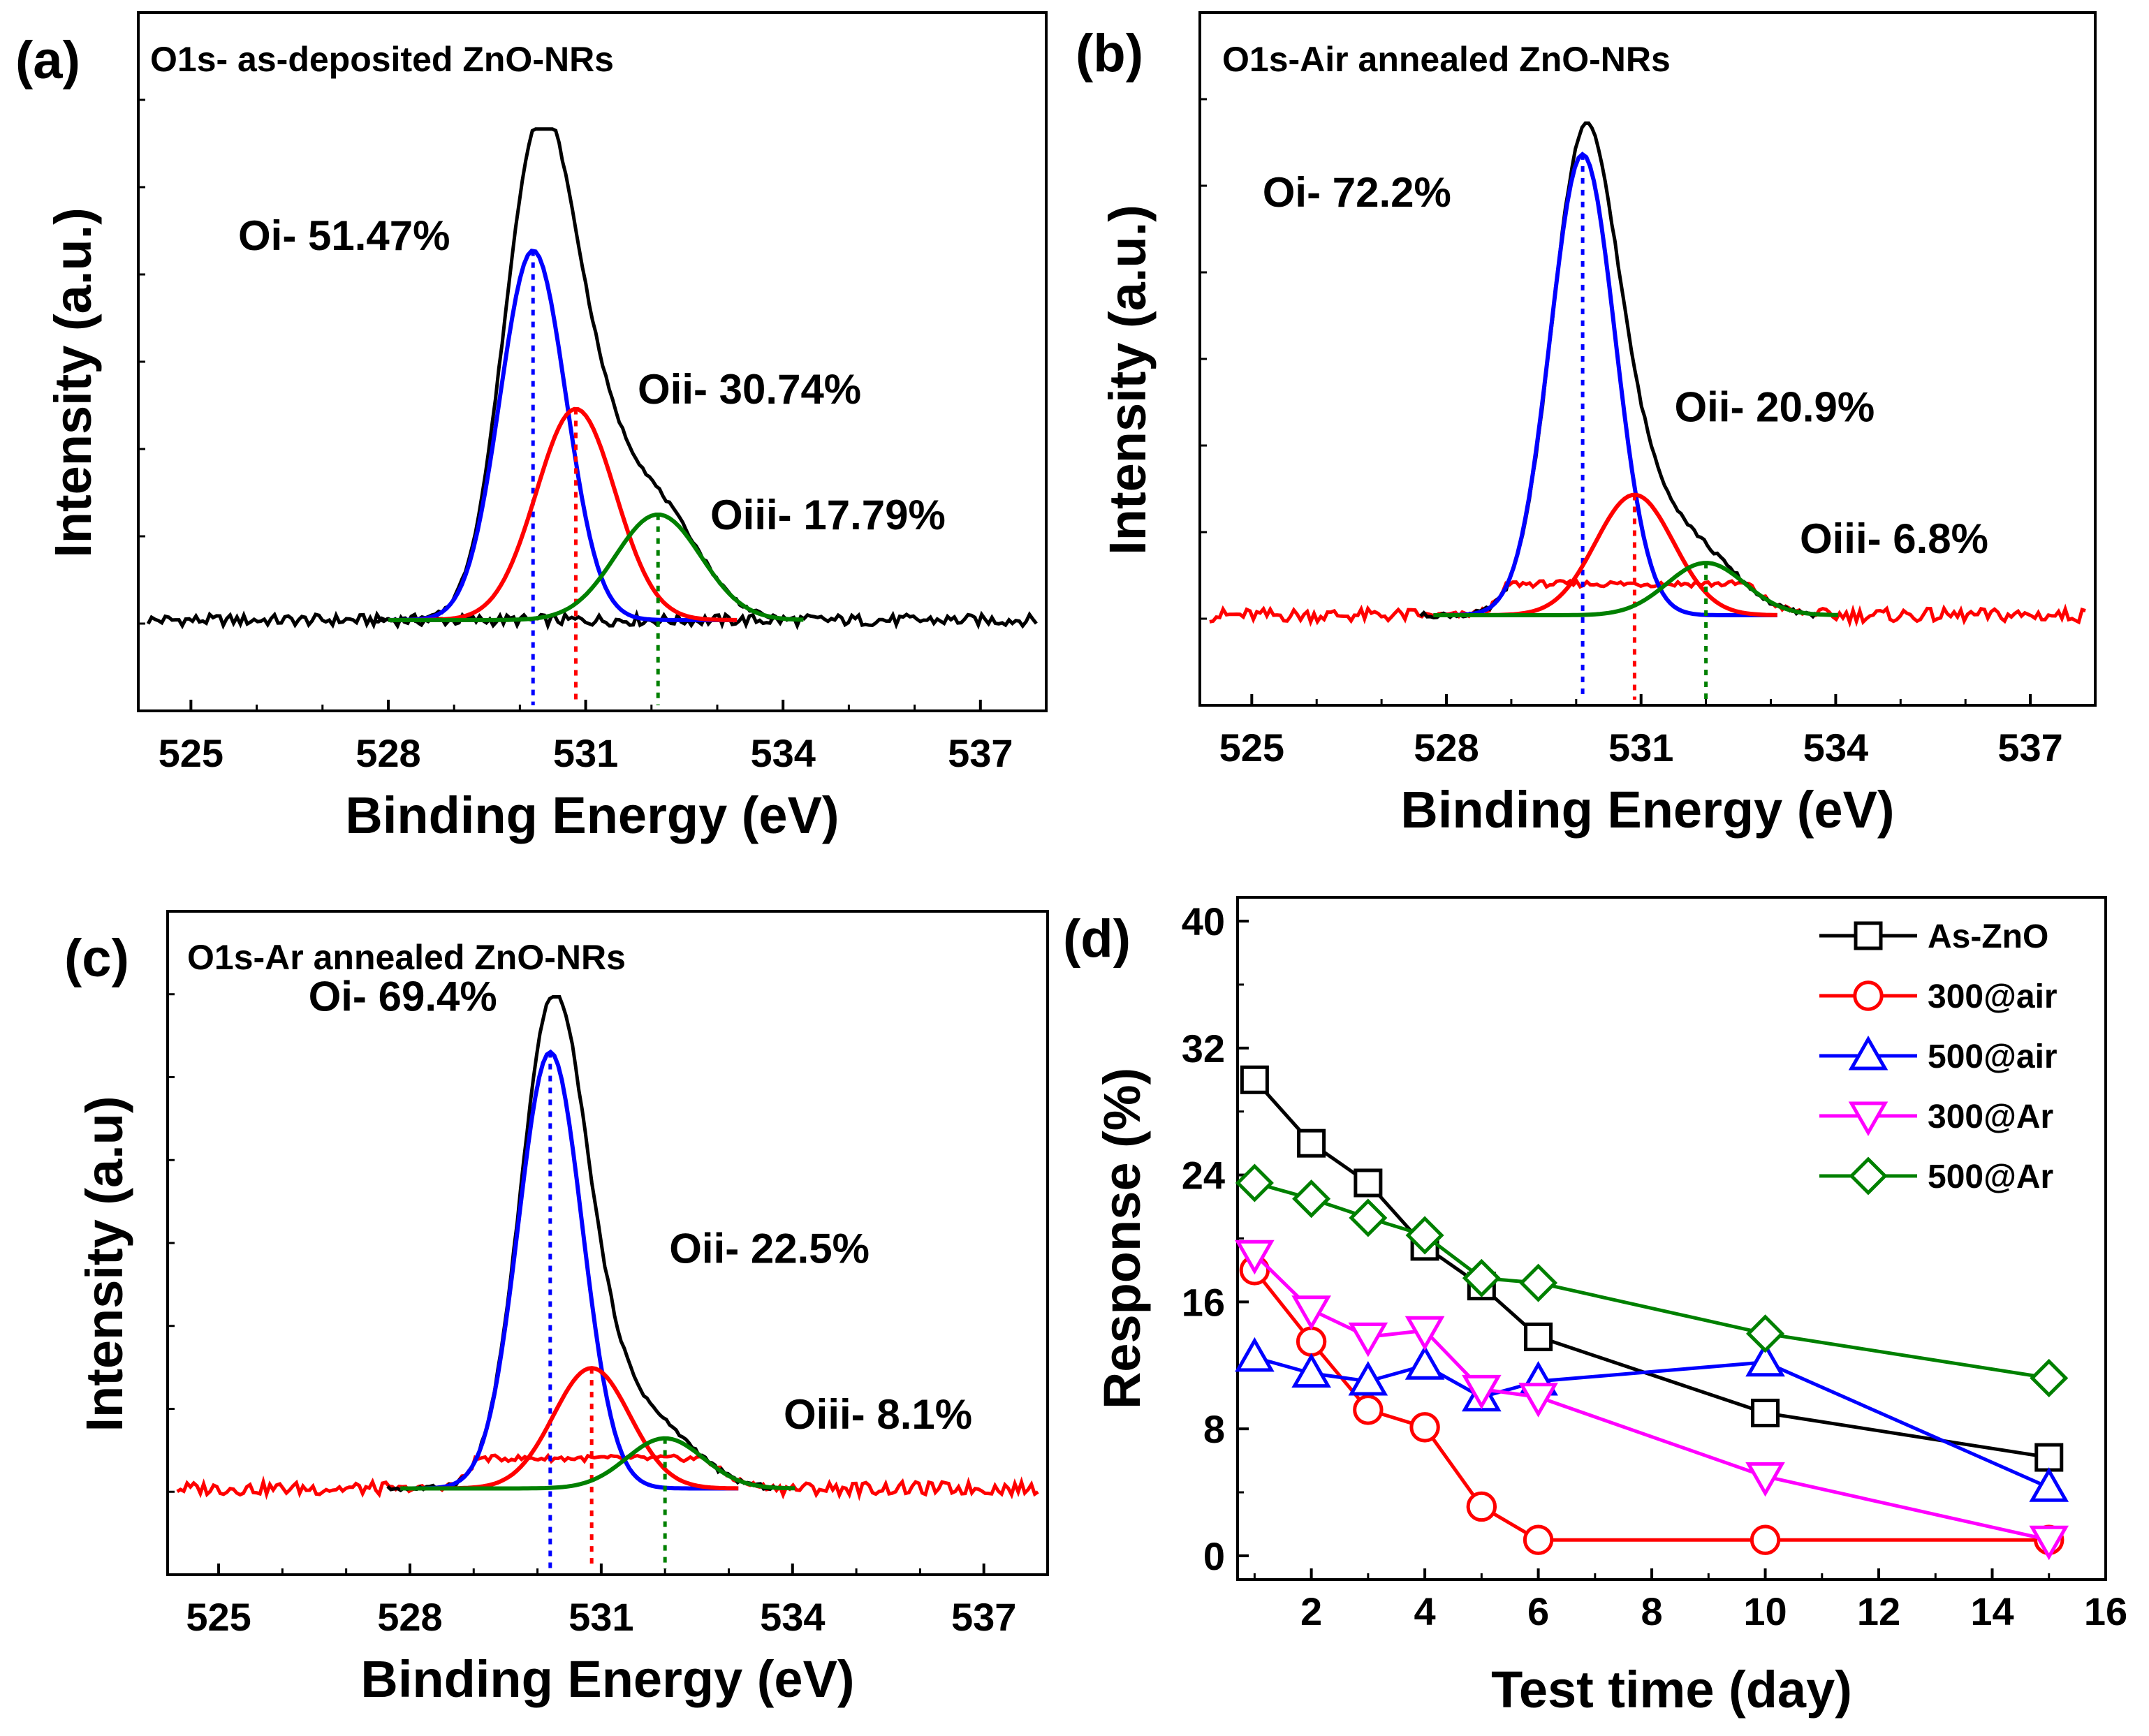  Describe the element at coordinates (1538, 1611) in the screenshot. I see `x-tick-label: 6` at that location.